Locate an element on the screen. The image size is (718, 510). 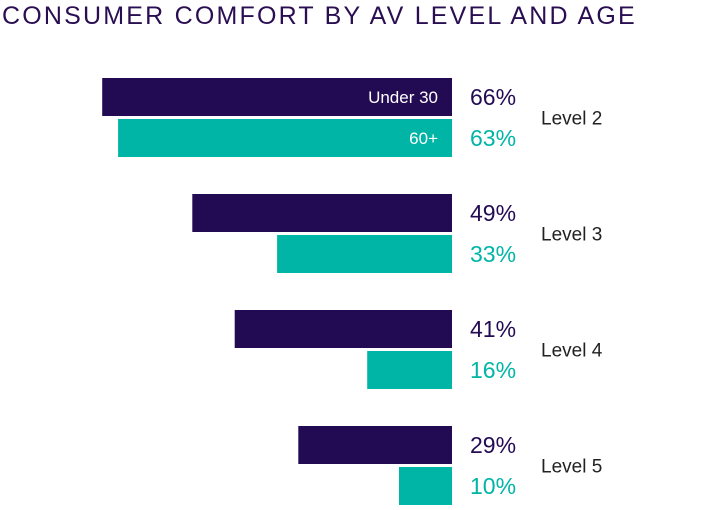
value-label: 66% is located at coordinates (493, 97).